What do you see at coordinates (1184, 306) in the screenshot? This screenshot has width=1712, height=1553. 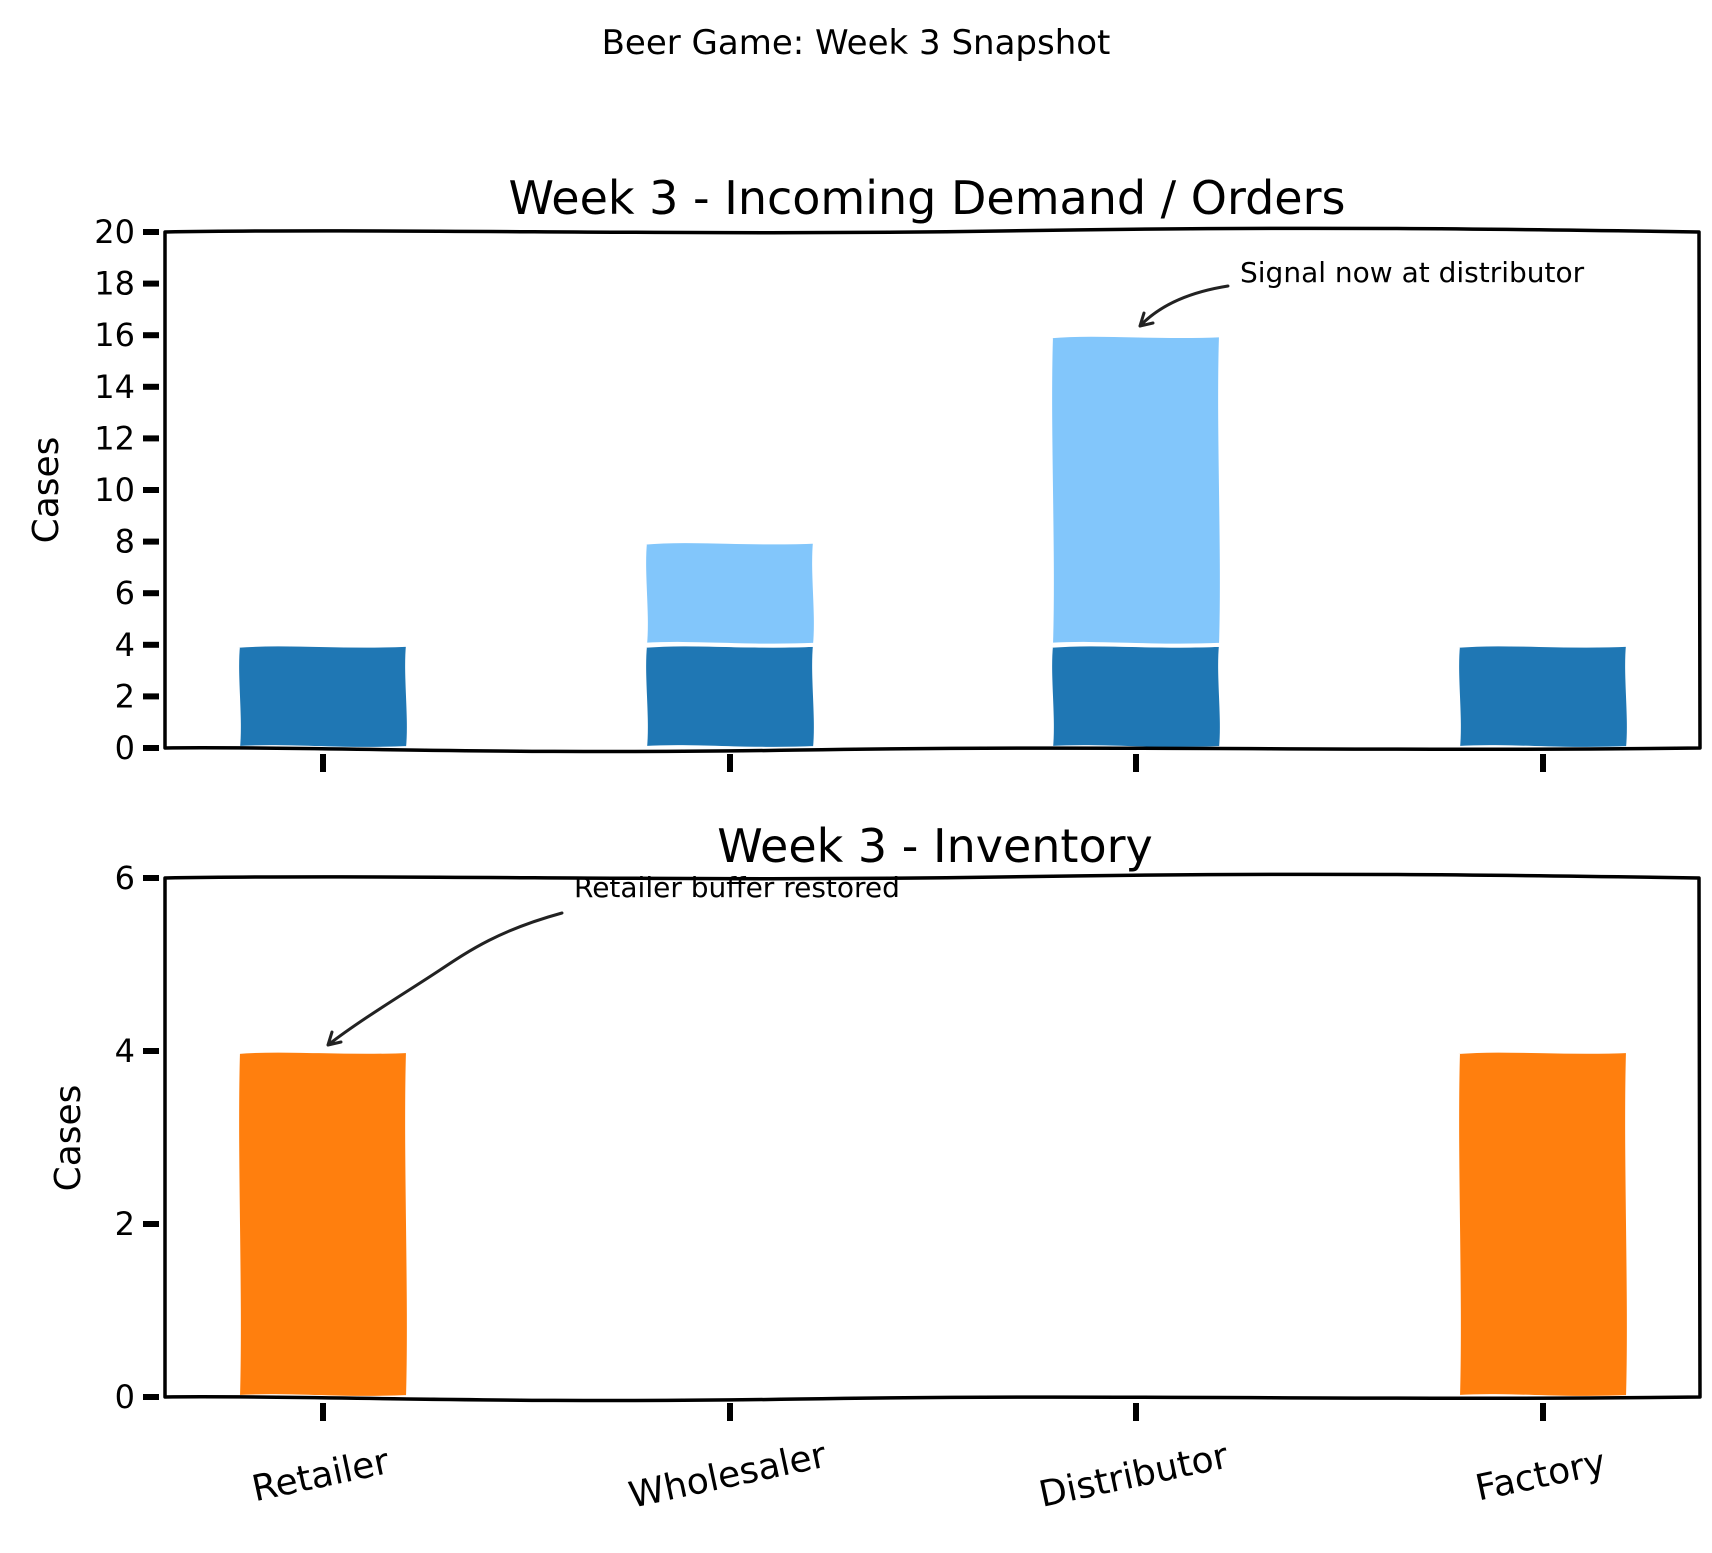 I see `orders-annotation-arrow` at bounding box center [1184, 306].